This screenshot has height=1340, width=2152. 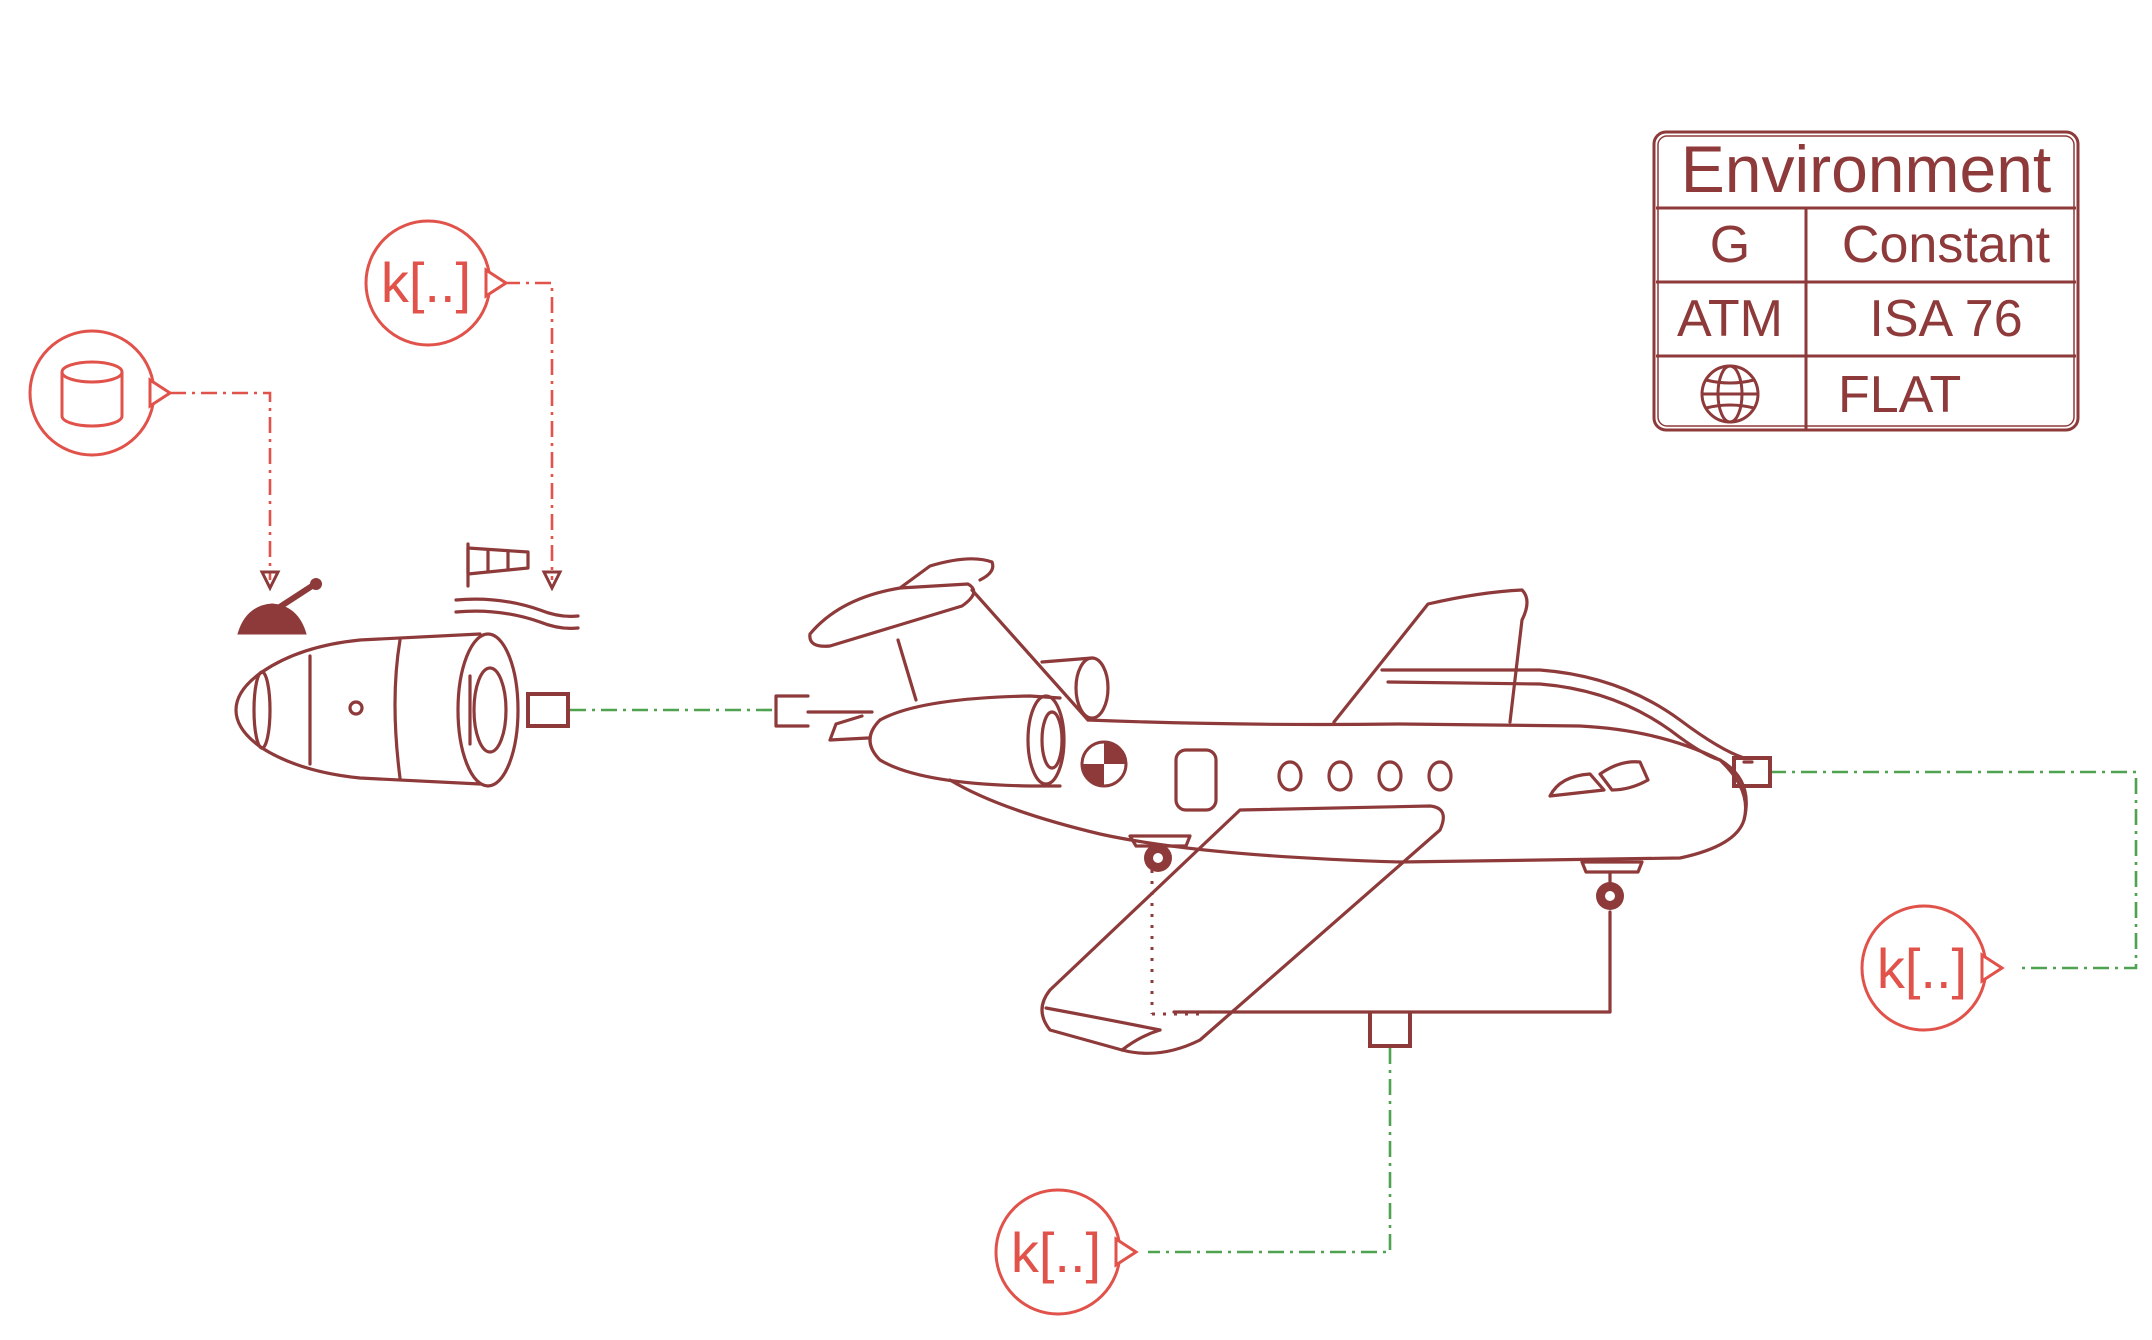 What do you see at coordinates (1866, 169) in the screenshot?
I see `environment-title: Environment` at bounding box center [1866, 169].